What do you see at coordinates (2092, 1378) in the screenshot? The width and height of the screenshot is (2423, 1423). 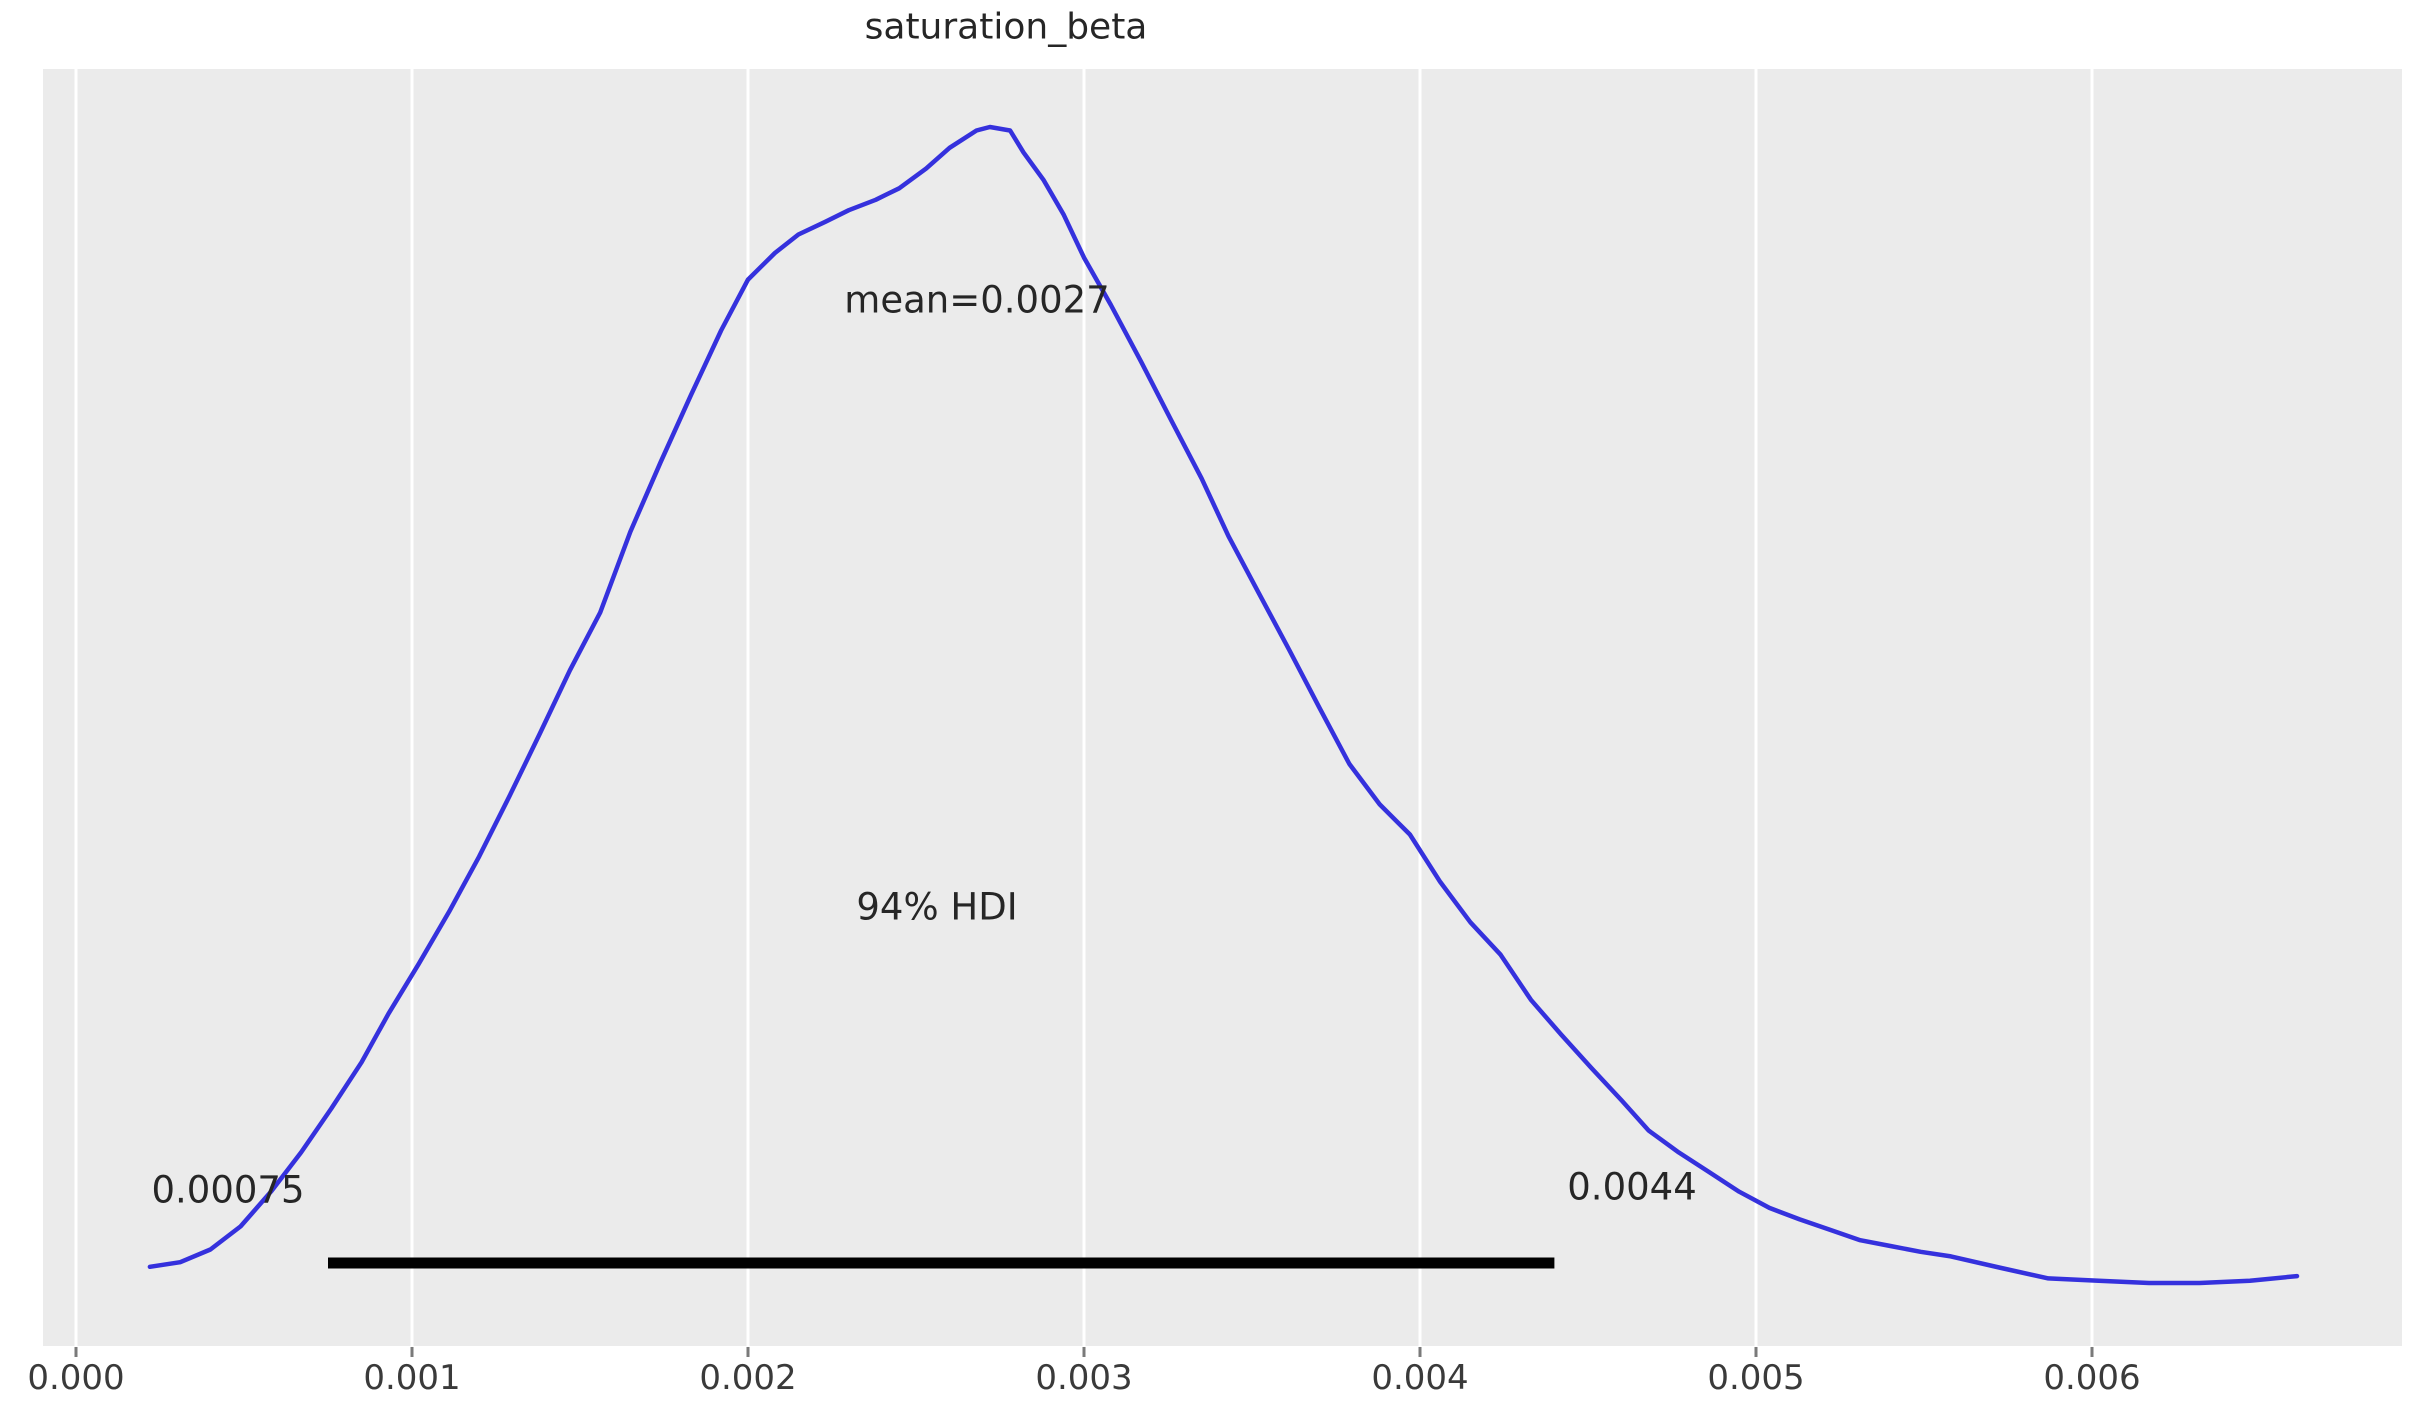 I see `x-tick-label: 0.006` at bounding box center [2092, 1378].